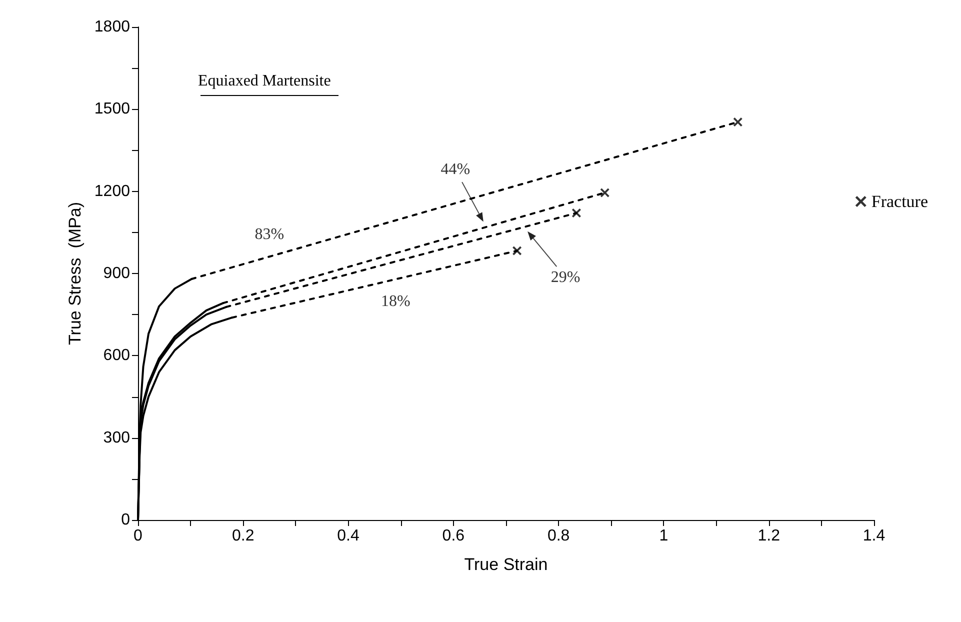 Image resolution: width=961 pixels, height=622 pixels. I want to click on y-tick-label: 1200, so click(112, 191).